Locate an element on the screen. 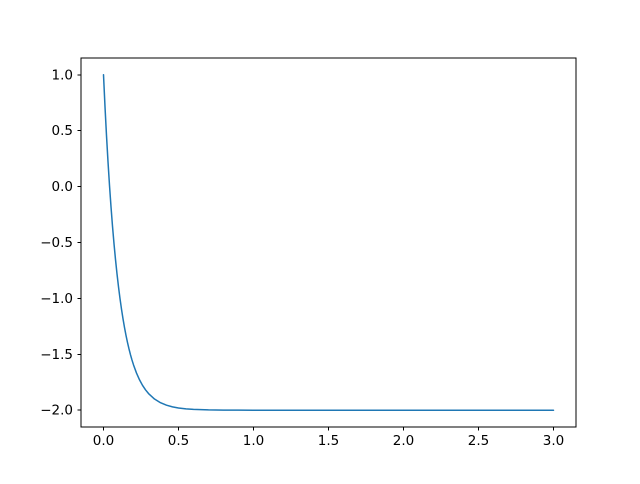  y-tick-label: 0.5 is located at coordinates (62, 131).